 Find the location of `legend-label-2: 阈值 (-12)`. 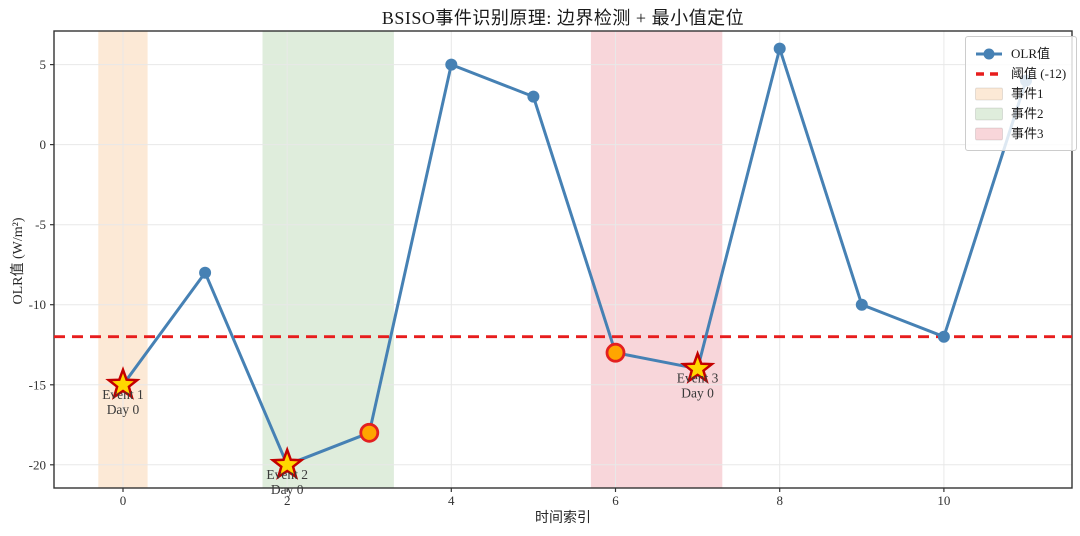

legend-label-2: 阈值 (-12) is located at coordinates (1039, 73).